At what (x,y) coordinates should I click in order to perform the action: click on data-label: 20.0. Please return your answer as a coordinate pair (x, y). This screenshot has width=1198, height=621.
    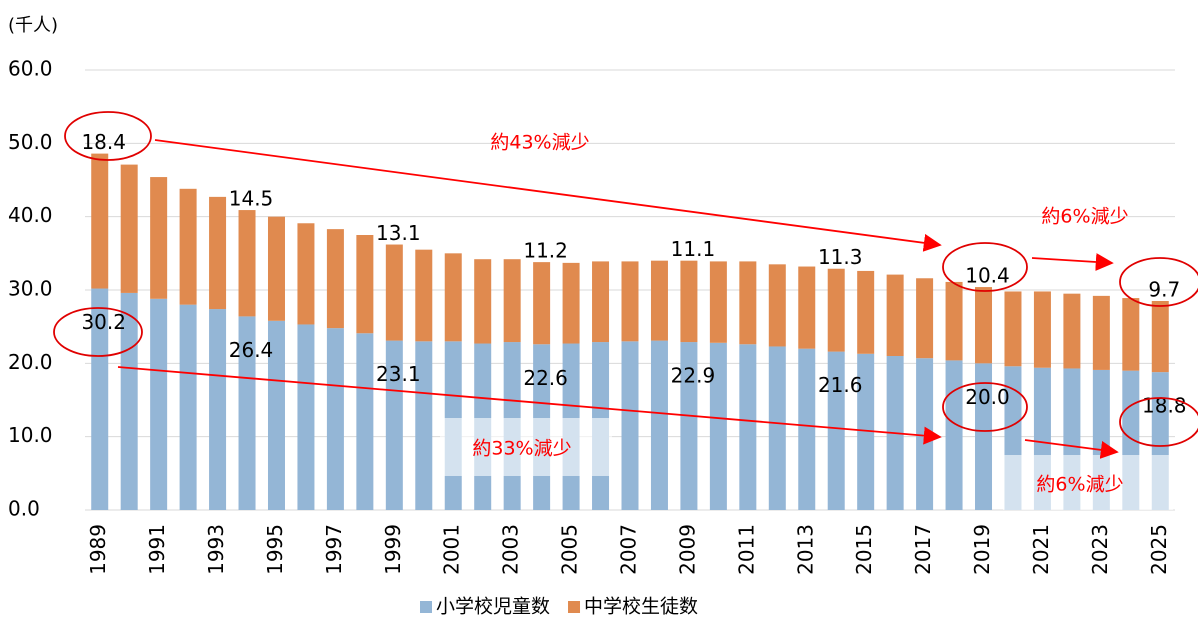
    Looking at the image, I should click on (987, 397).